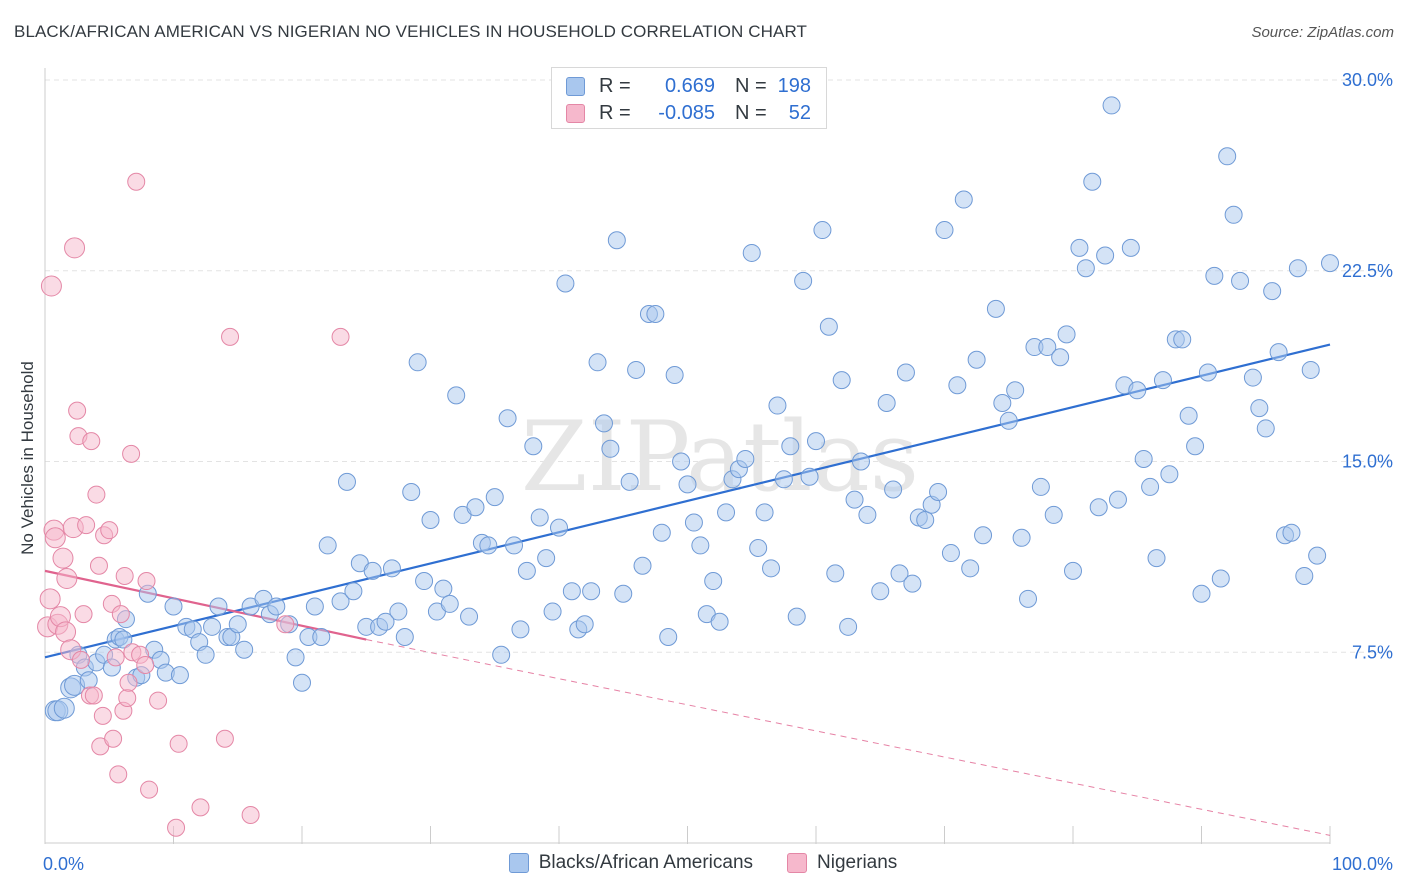  Describe the element at coordinates (27, 458) in the screenshot. I see `y-axis-label: No Vehicles in Household` at that location.